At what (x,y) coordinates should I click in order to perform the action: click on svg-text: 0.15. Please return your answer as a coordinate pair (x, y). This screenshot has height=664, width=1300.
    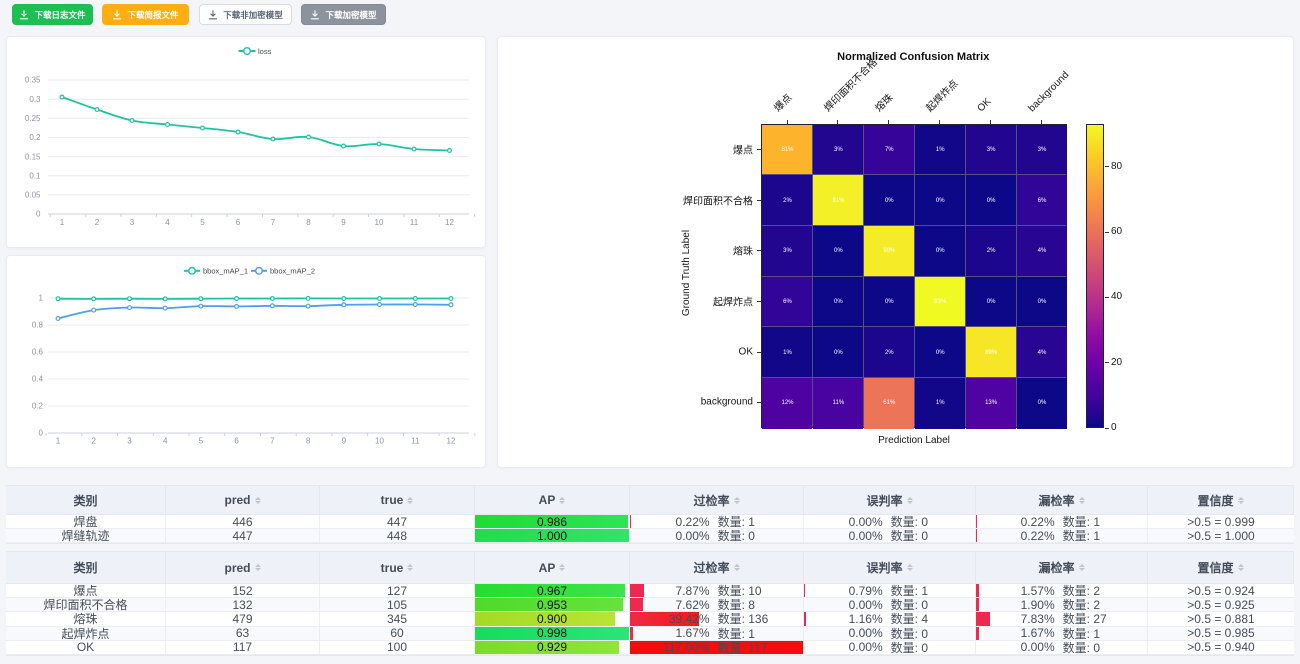
    Looking at the image, I should click on (33, 156).